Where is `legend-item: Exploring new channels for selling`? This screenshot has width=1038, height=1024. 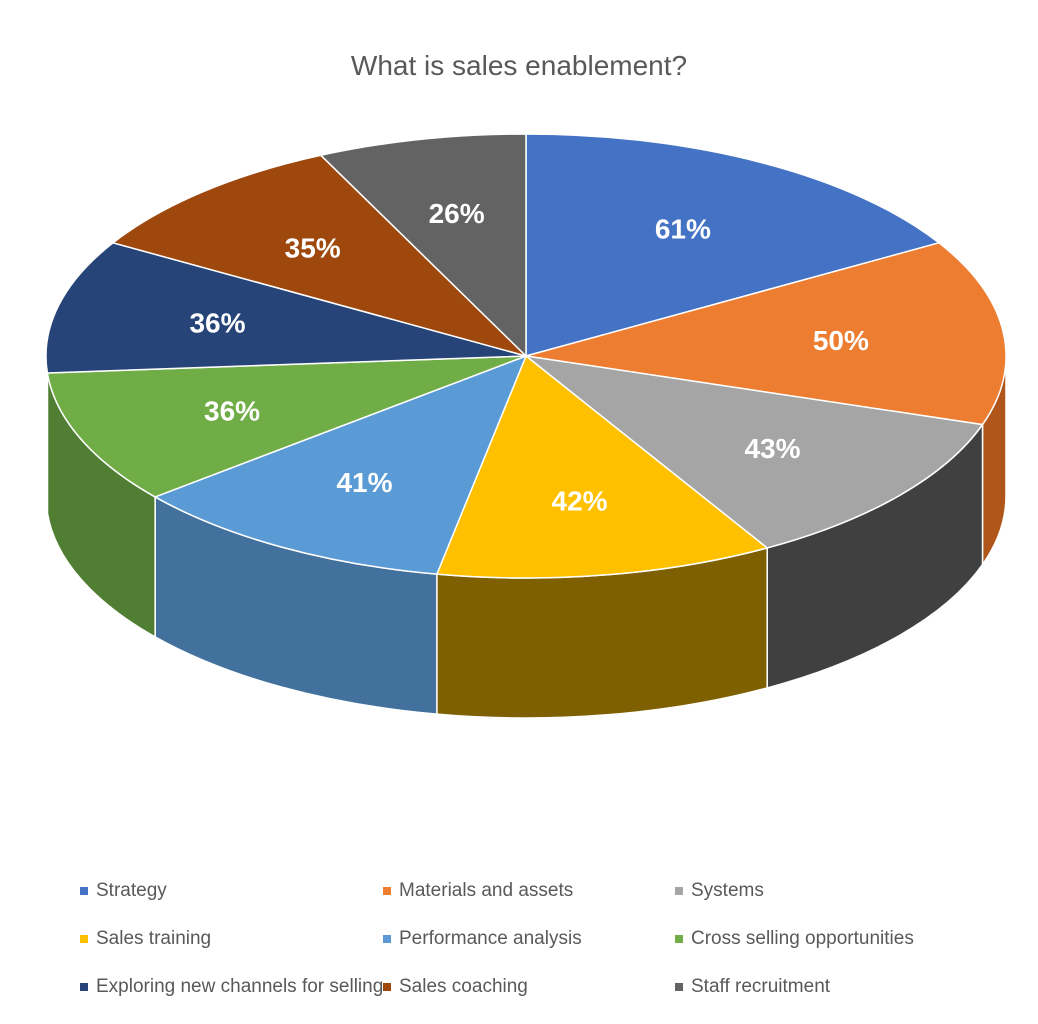
legend-item: Exploring new channels for selling is located at coordinates (231, 987).